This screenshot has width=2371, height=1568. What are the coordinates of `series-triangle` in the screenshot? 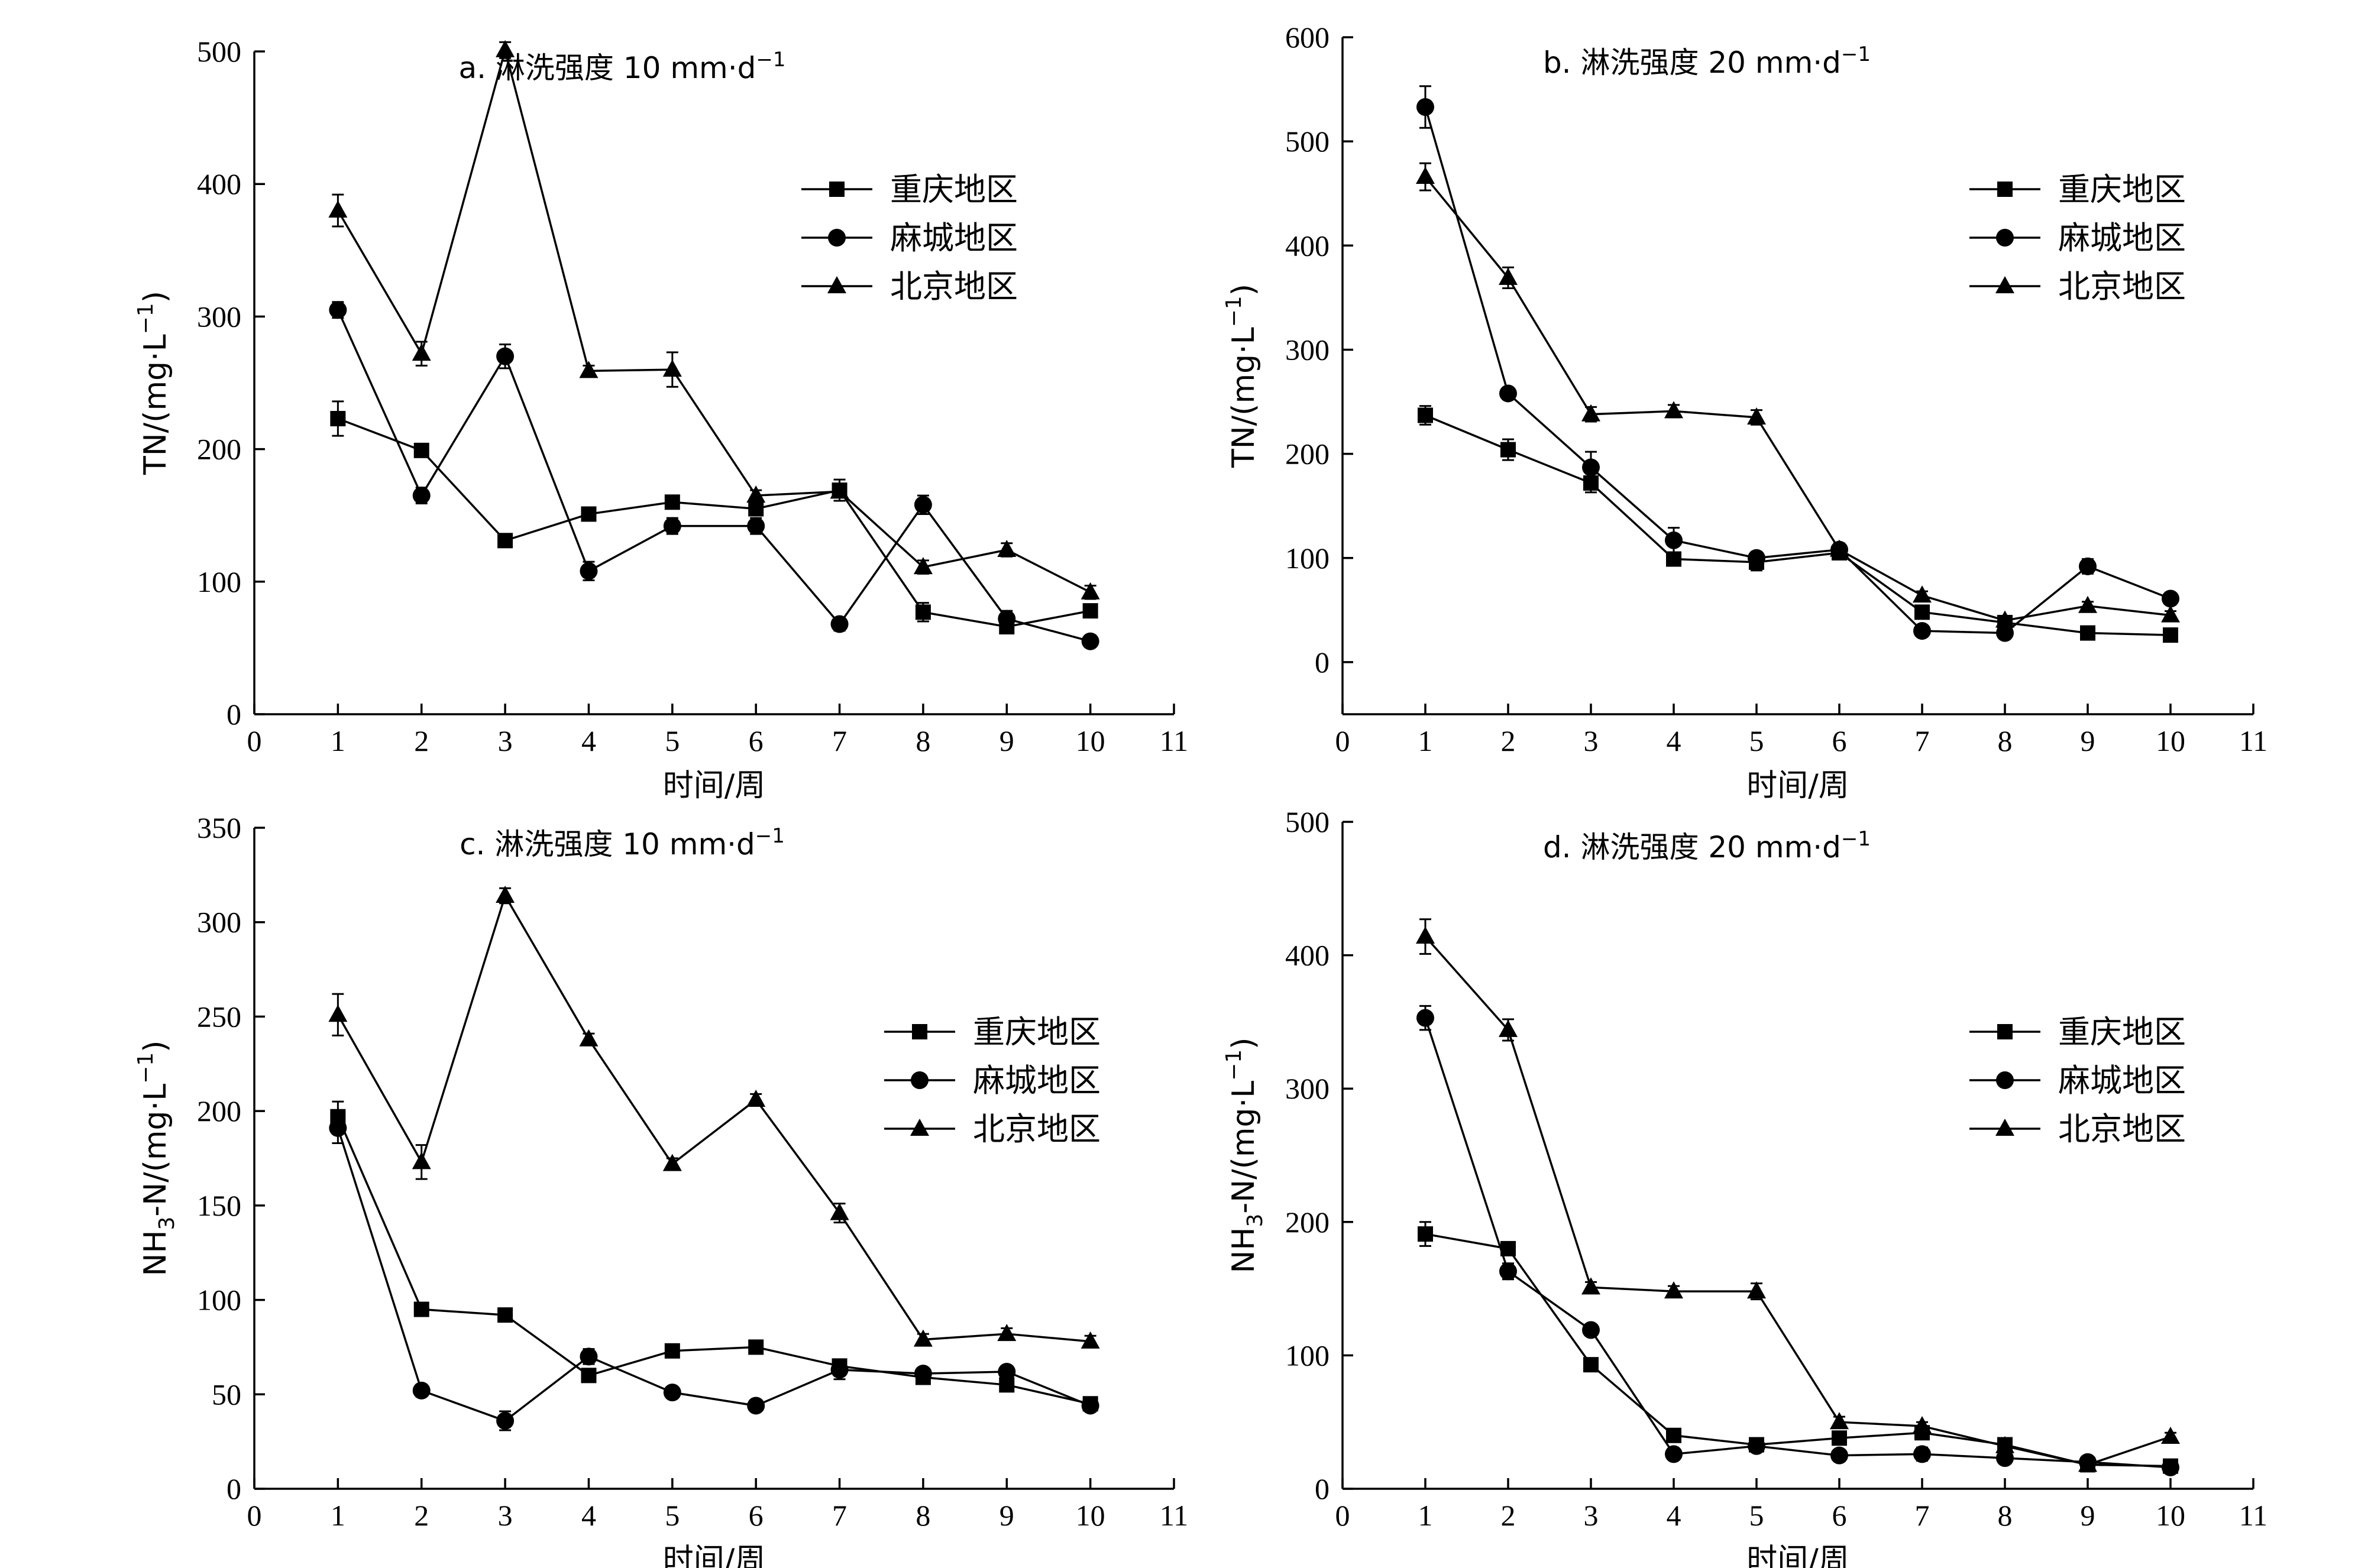 It's located at (714, 1117).